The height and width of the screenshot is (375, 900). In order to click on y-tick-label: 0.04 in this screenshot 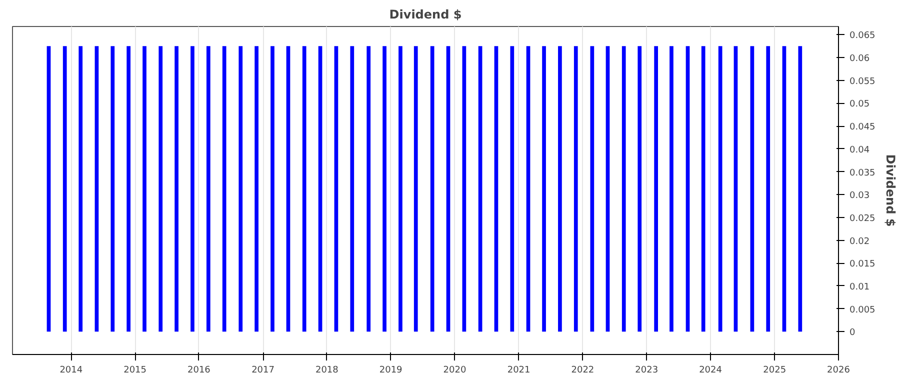, I will do `click(860, 150)`.